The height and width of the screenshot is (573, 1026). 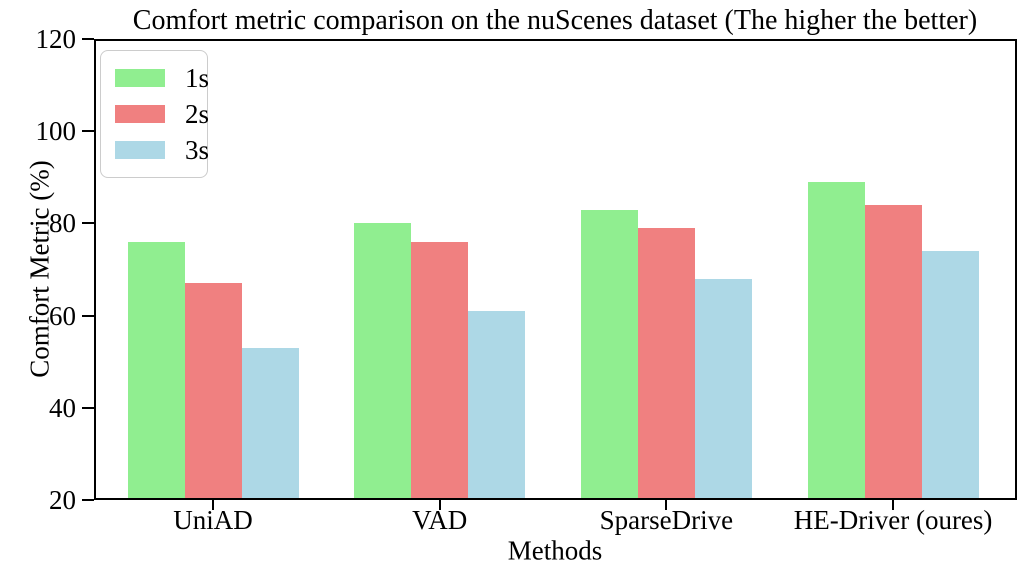 I want to click on y-tick-label: 40, so click(x=62, y=407).